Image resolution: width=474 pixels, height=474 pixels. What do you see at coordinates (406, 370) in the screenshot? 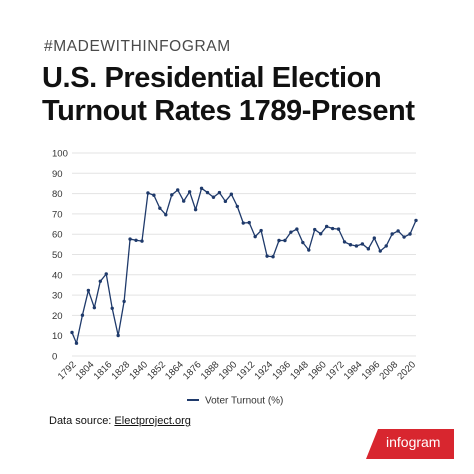
I see `x-tick-label: 2020` at bounding box center [406, 370].